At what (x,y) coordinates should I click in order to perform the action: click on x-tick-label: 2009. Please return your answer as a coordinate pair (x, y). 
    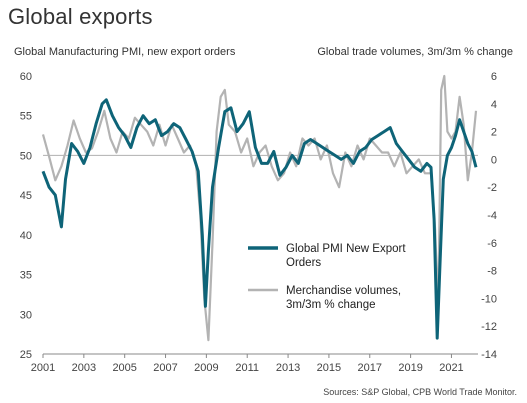
    Looking at the image, I should click on (206, 368).